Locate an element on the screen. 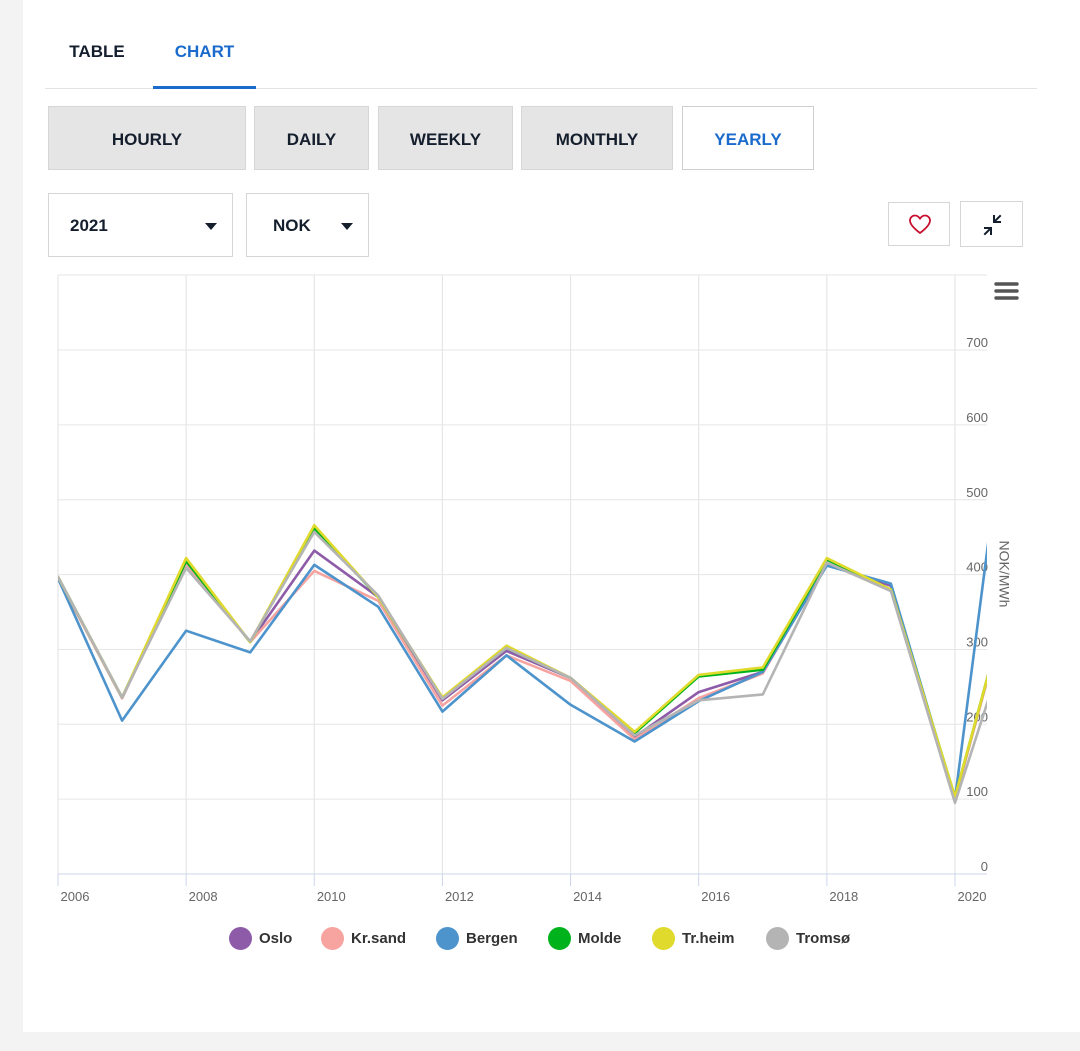  hamburger-menu-icon is located at coordinates (1006, 291).